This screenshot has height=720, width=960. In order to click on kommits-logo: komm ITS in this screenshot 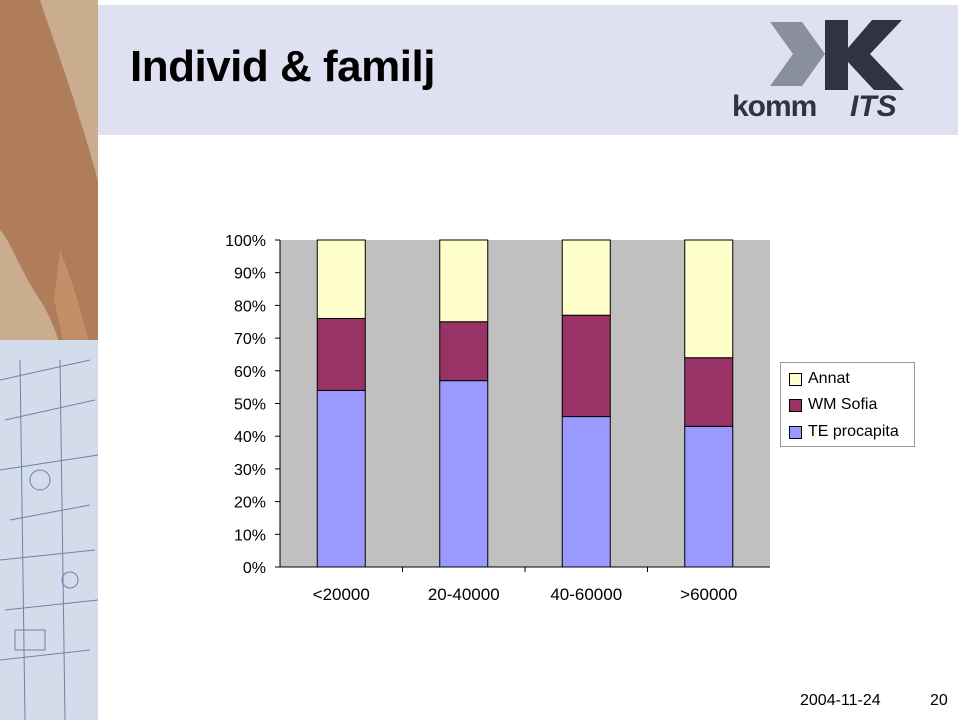, I will do `click(840, 67)`.